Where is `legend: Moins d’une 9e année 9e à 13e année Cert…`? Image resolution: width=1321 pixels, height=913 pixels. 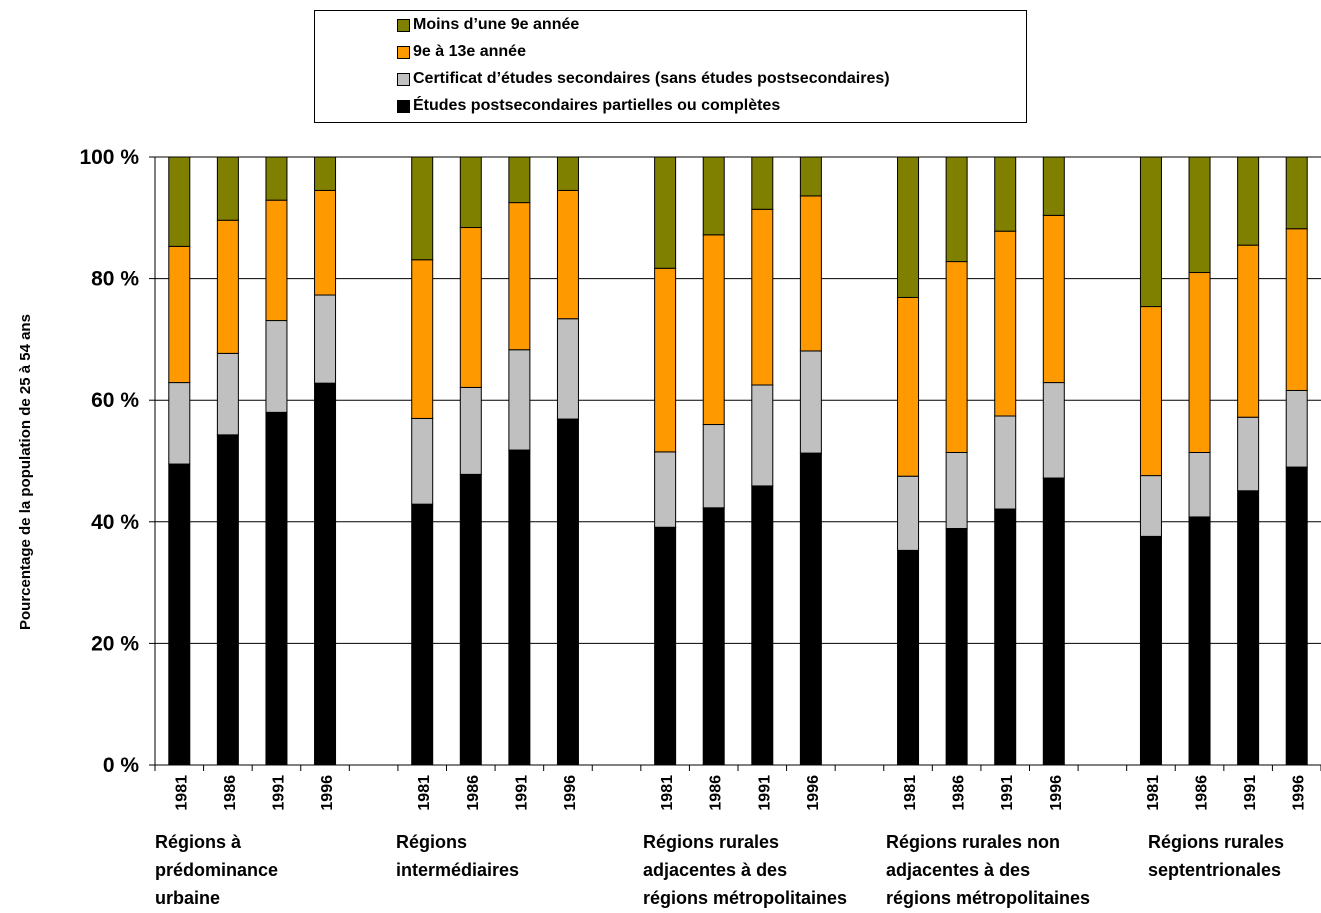 legend: Moins d’une 9e année 9e à 13e année Cert… is located at coordinates (670, 66).